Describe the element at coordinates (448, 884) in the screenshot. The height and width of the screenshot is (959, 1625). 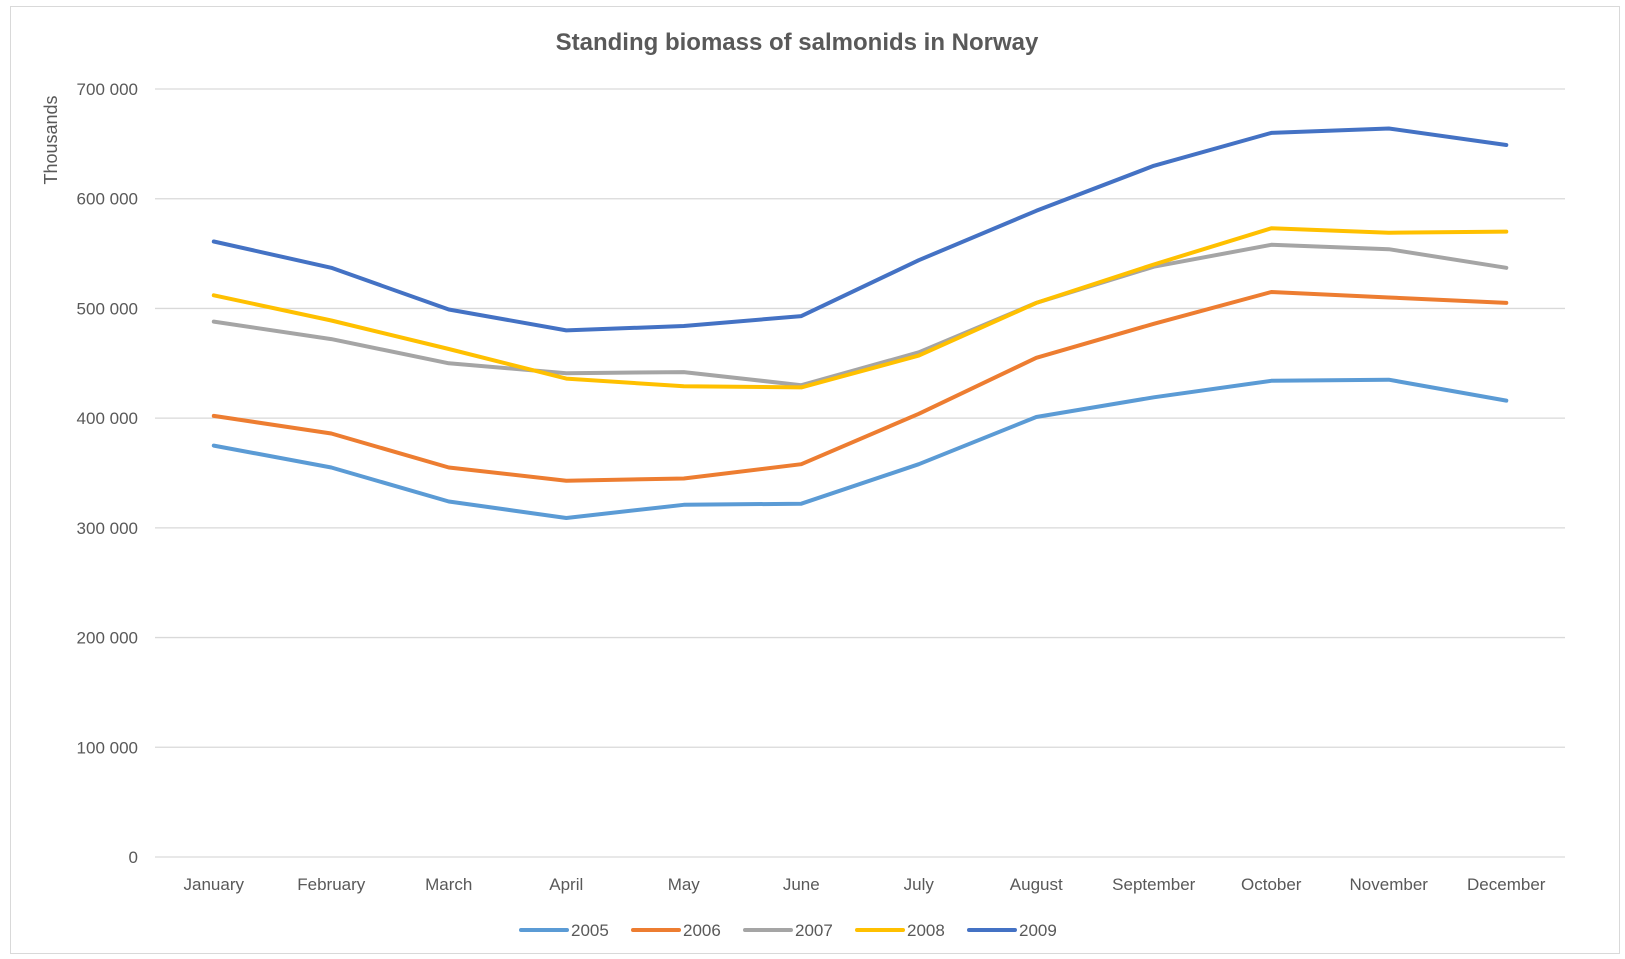
I see `x-tick-label: March` at that location.